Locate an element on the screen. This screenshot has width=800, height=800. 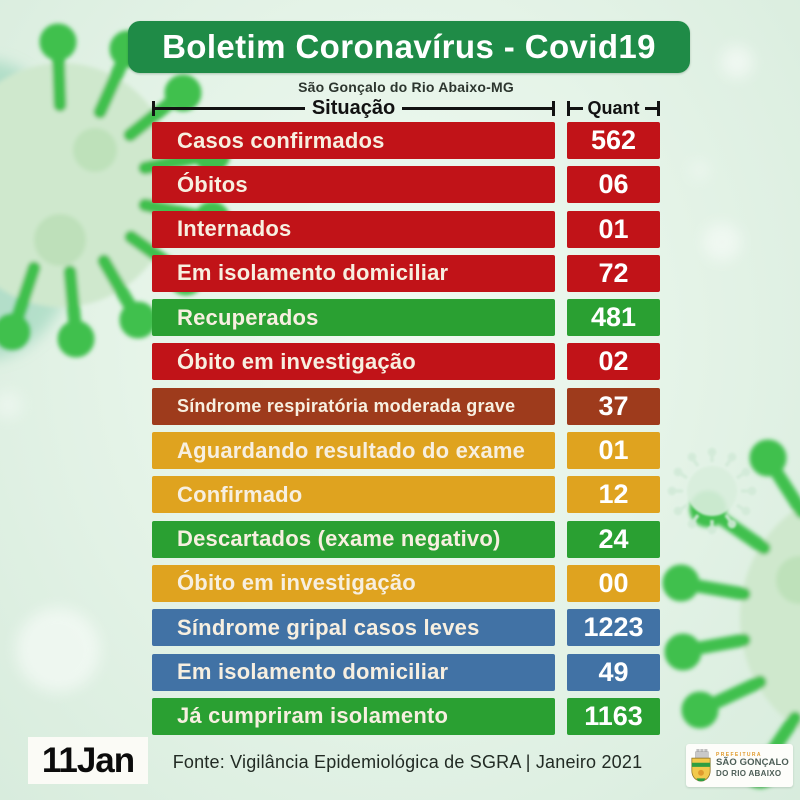
table-row: Síndrome gripal casos leves 1223 is located at coordinates (406, 628).